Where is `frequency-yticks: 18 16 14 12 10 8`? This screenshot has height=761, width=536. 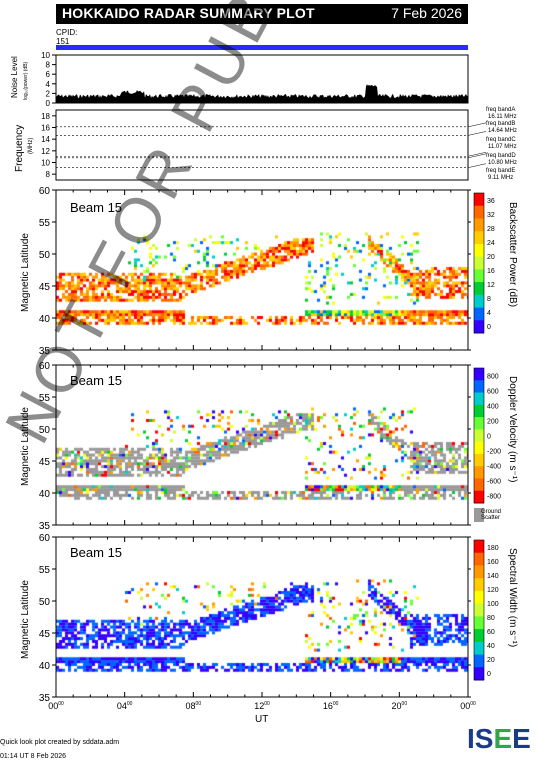
frequency-yticks: 18 16 14 12 10 8 is located at coordinates (48, 145).